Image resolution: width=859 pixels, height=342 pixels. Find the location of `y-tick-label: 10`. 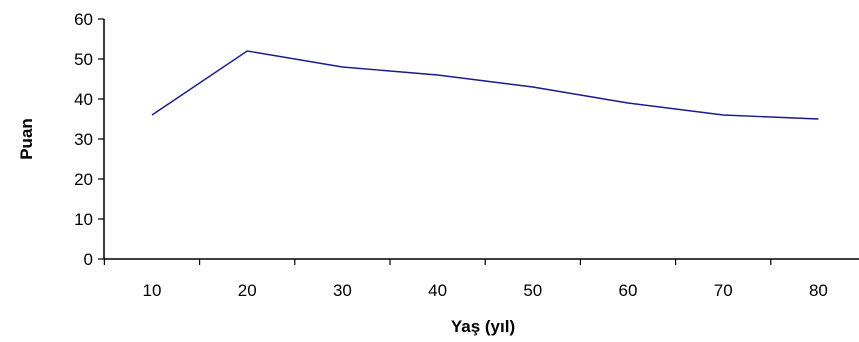

y-tick-label: 10 is located at coordinates (83, 219).